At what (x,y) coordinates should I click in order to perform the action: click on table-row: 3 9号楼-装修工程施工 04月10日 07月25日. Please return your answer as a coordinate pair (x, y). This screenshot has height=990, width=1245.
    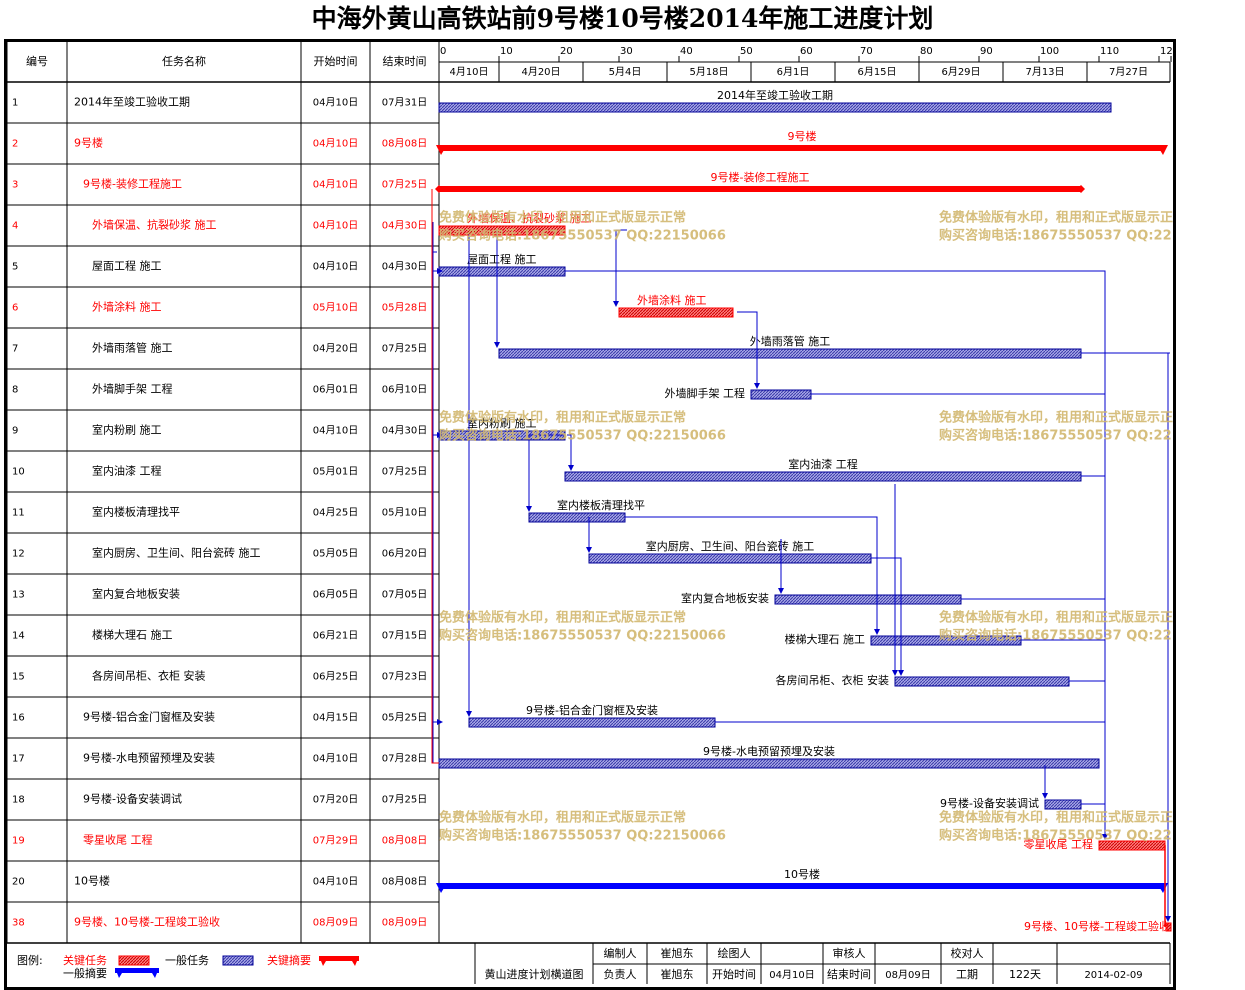
    Looking at the image, I should click on (219, 184).